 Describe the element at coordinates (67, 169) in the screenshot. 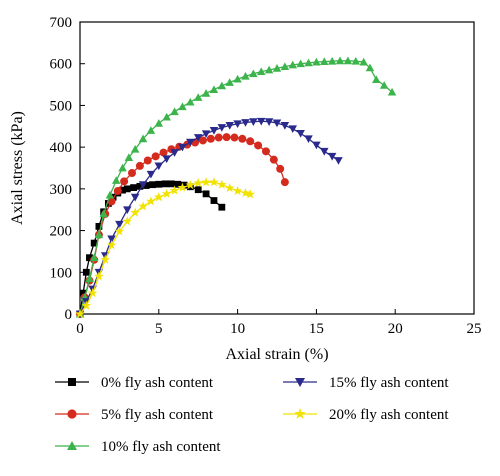

I see `y-axis-ticks: 0 100 200 300 400 500 600 700` at that location.